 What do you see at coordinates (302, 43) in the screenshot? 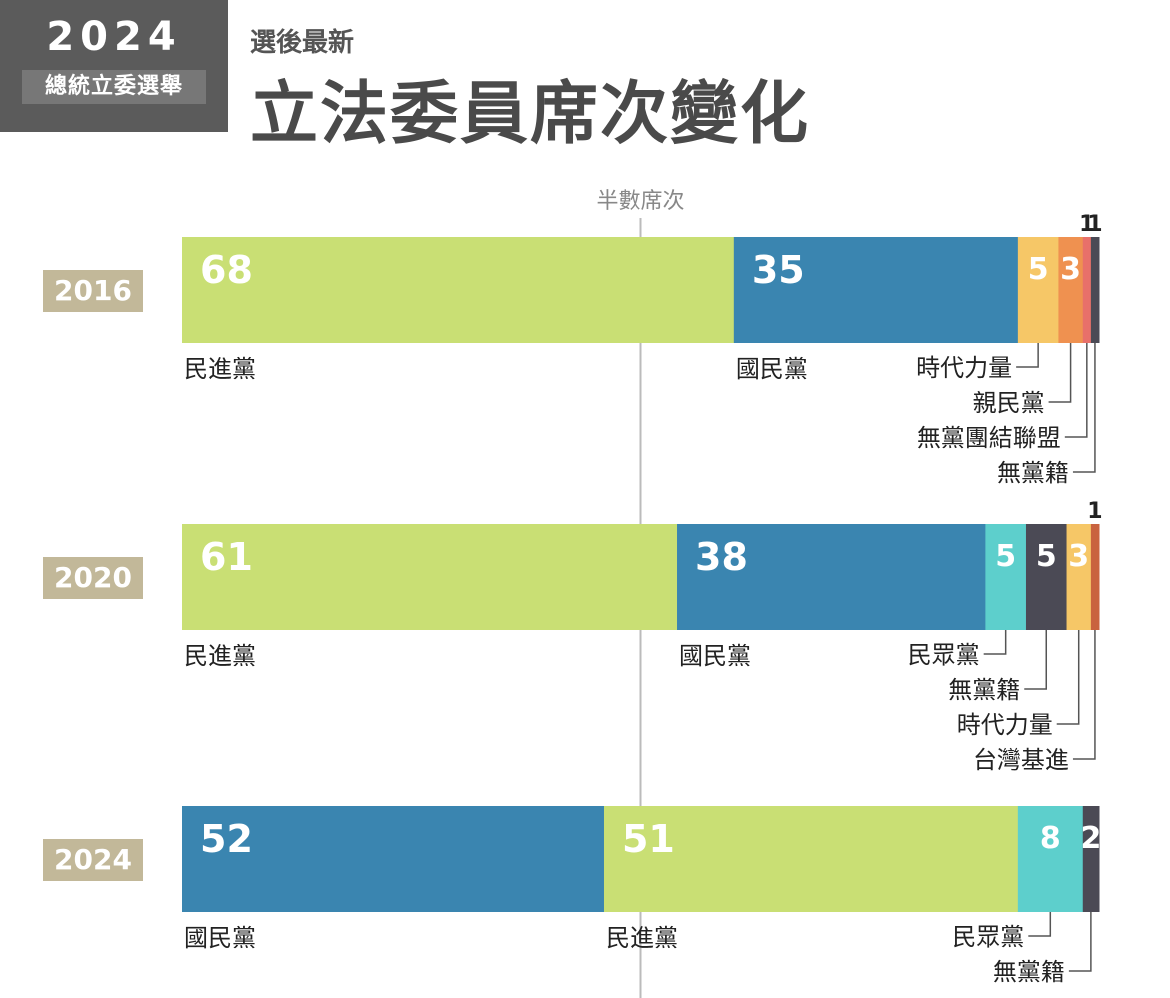
I see `page-subtitle: 選後最新` at bounding box center [302, 43].